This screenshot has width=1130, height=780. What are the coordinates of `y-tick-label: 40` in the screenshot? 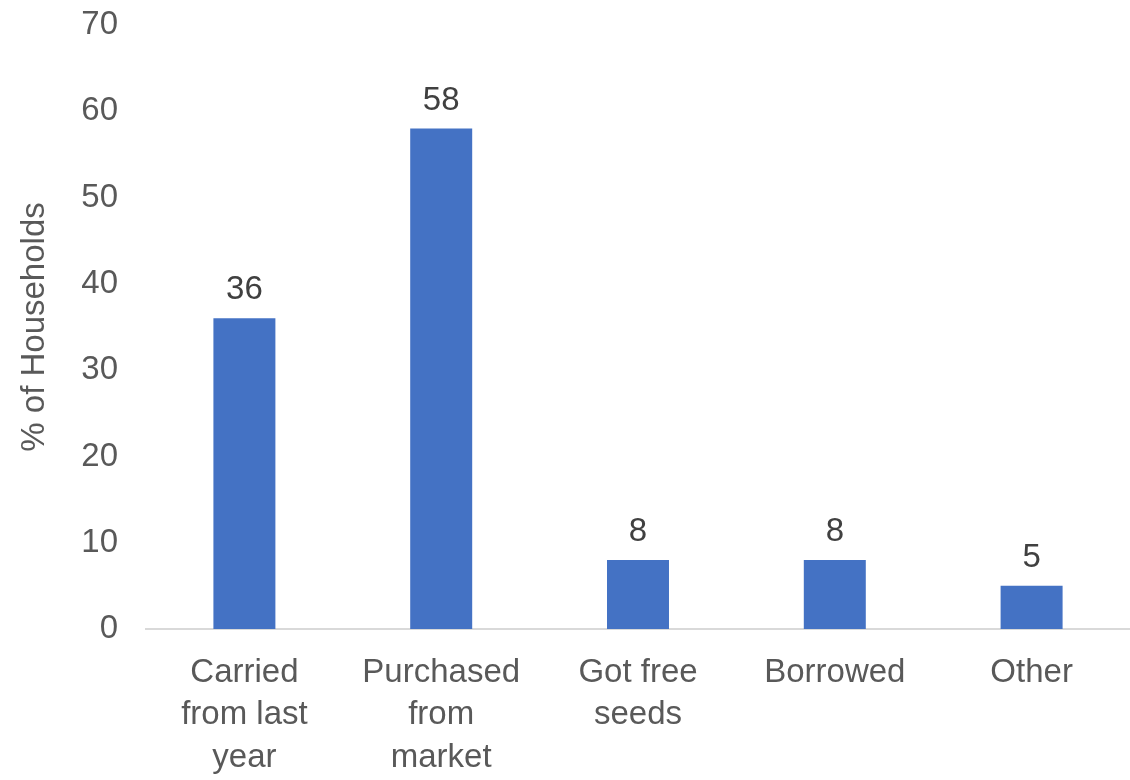 It's located at (99, 281).